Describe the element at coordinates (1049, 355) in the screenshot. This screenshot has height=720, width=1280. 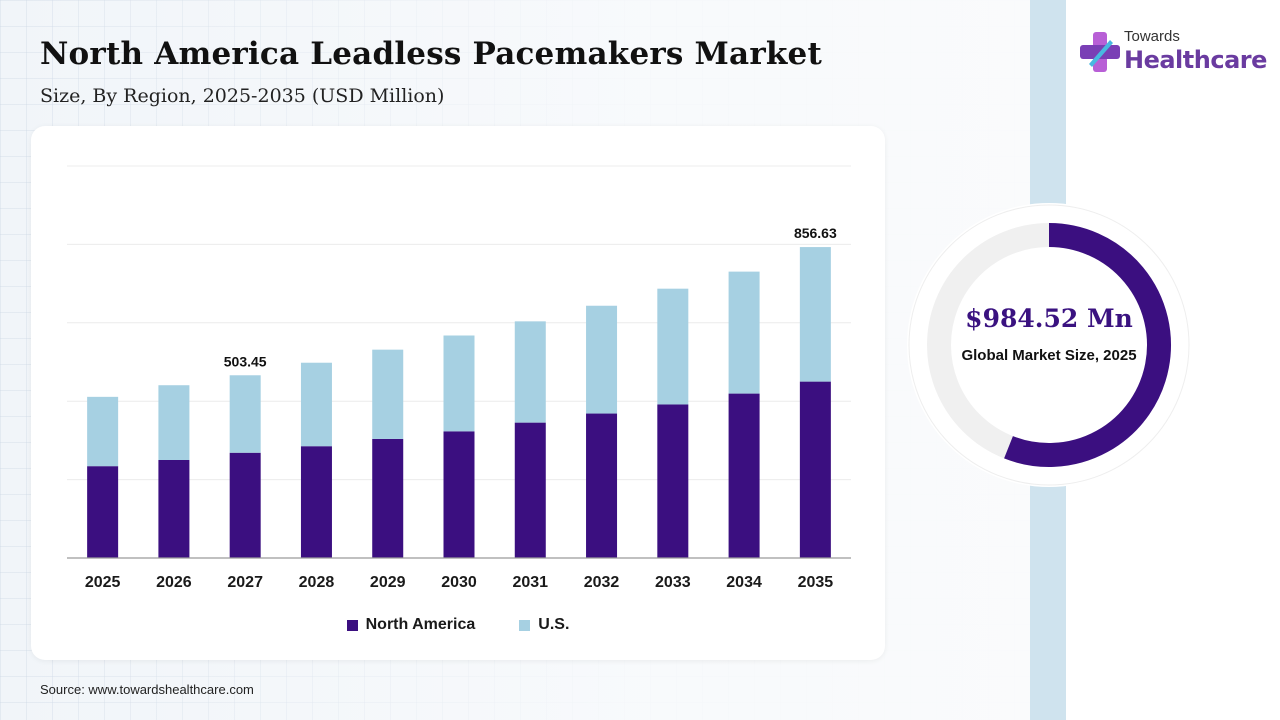
I see `global-market-label: Global Market Size, 2025` at that location.